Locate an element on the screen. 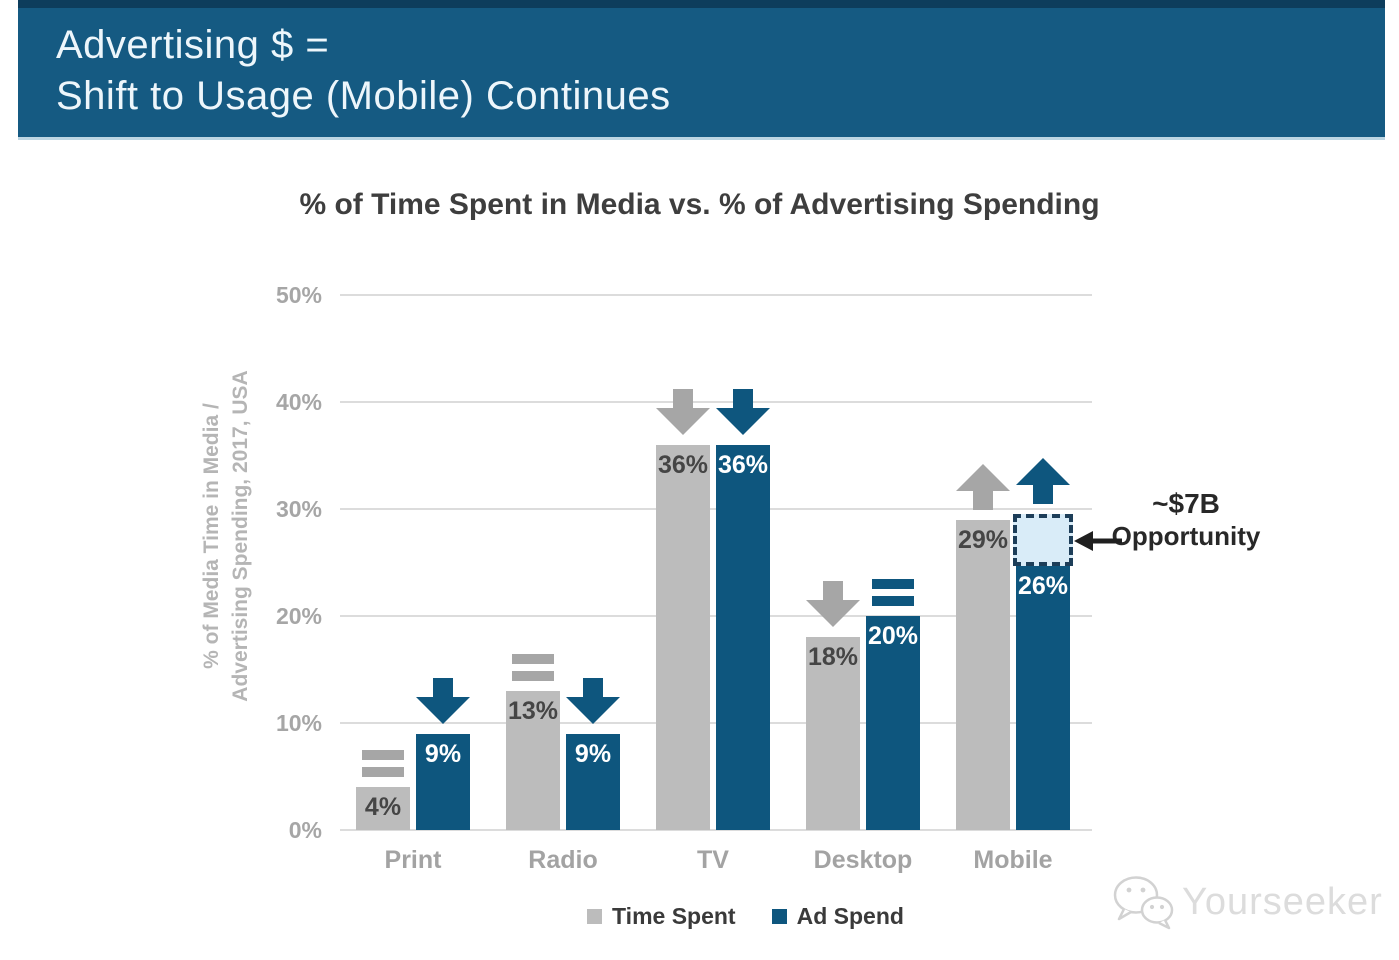 The height and width of the screenshot is (960, 1399). bar-ad-spend-mobile: 26% is located at coordinates (1043, 690).